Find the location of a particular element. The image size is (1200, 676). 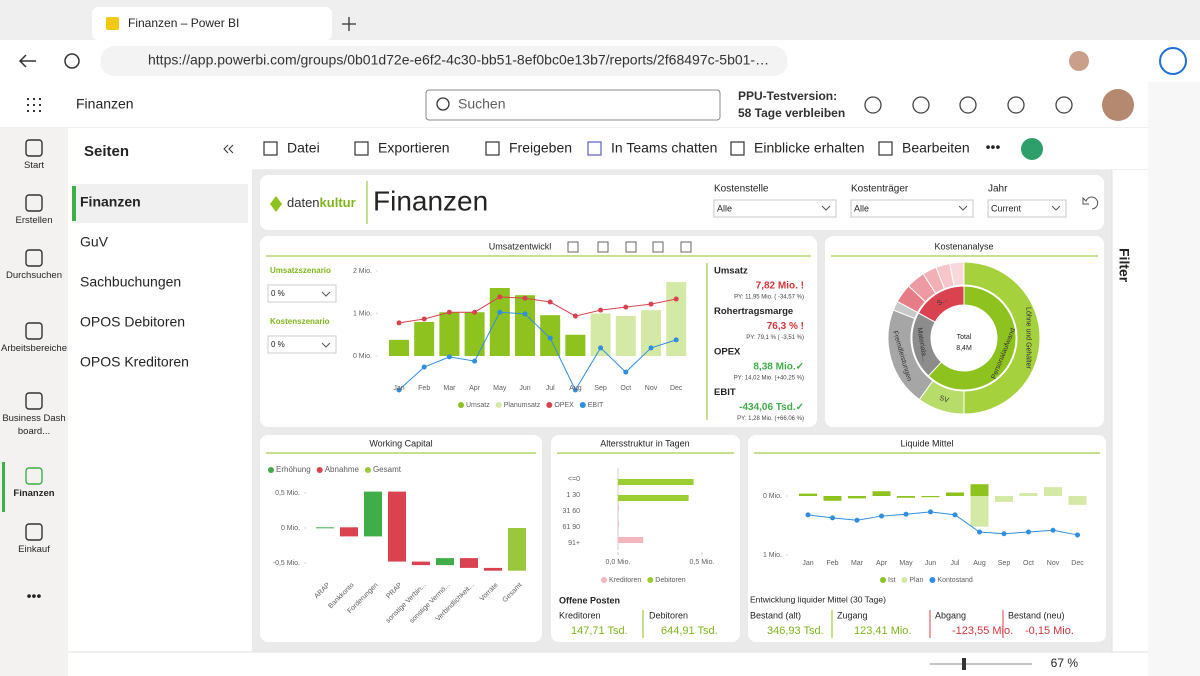

nav-item: Einkauf is located at coordinates (34, 549).